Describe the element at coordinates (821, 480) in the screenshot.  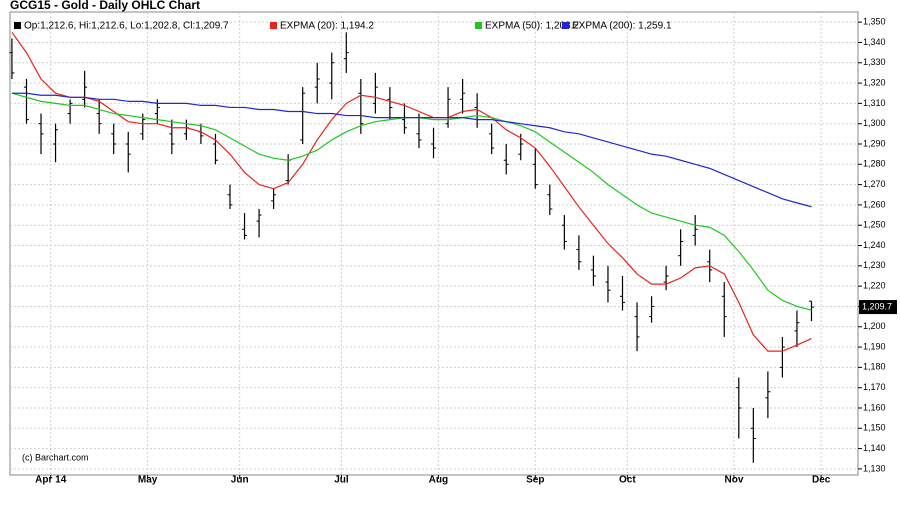
I see `x-tick-label: Dec` at that location.